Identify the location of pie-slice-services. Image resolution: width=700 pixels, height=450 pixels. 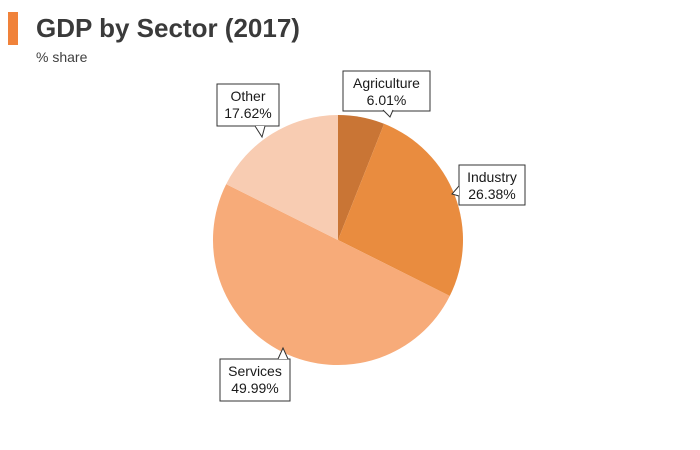
(331, 275).